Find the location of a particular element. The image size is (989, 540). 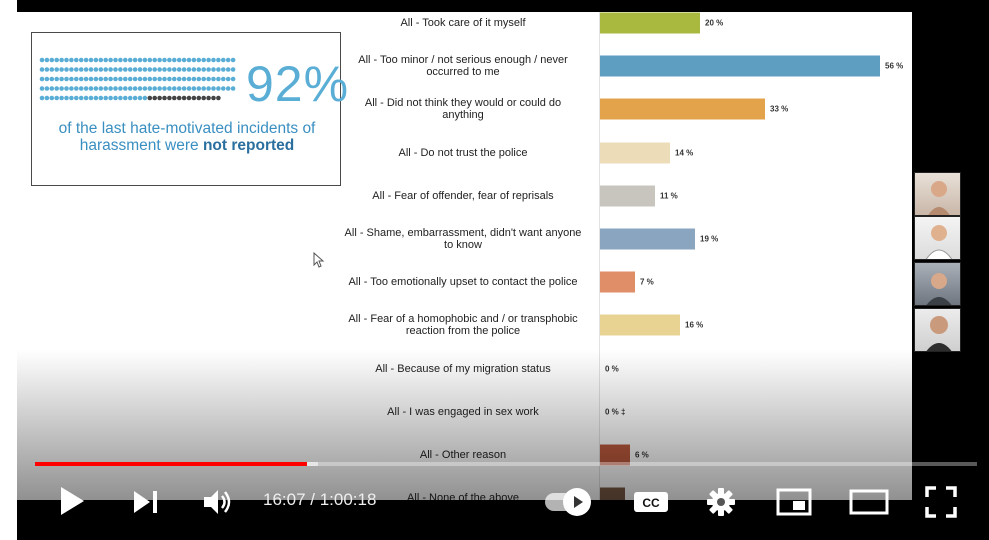

cc-label: CC is located at coordinates (651, 503).